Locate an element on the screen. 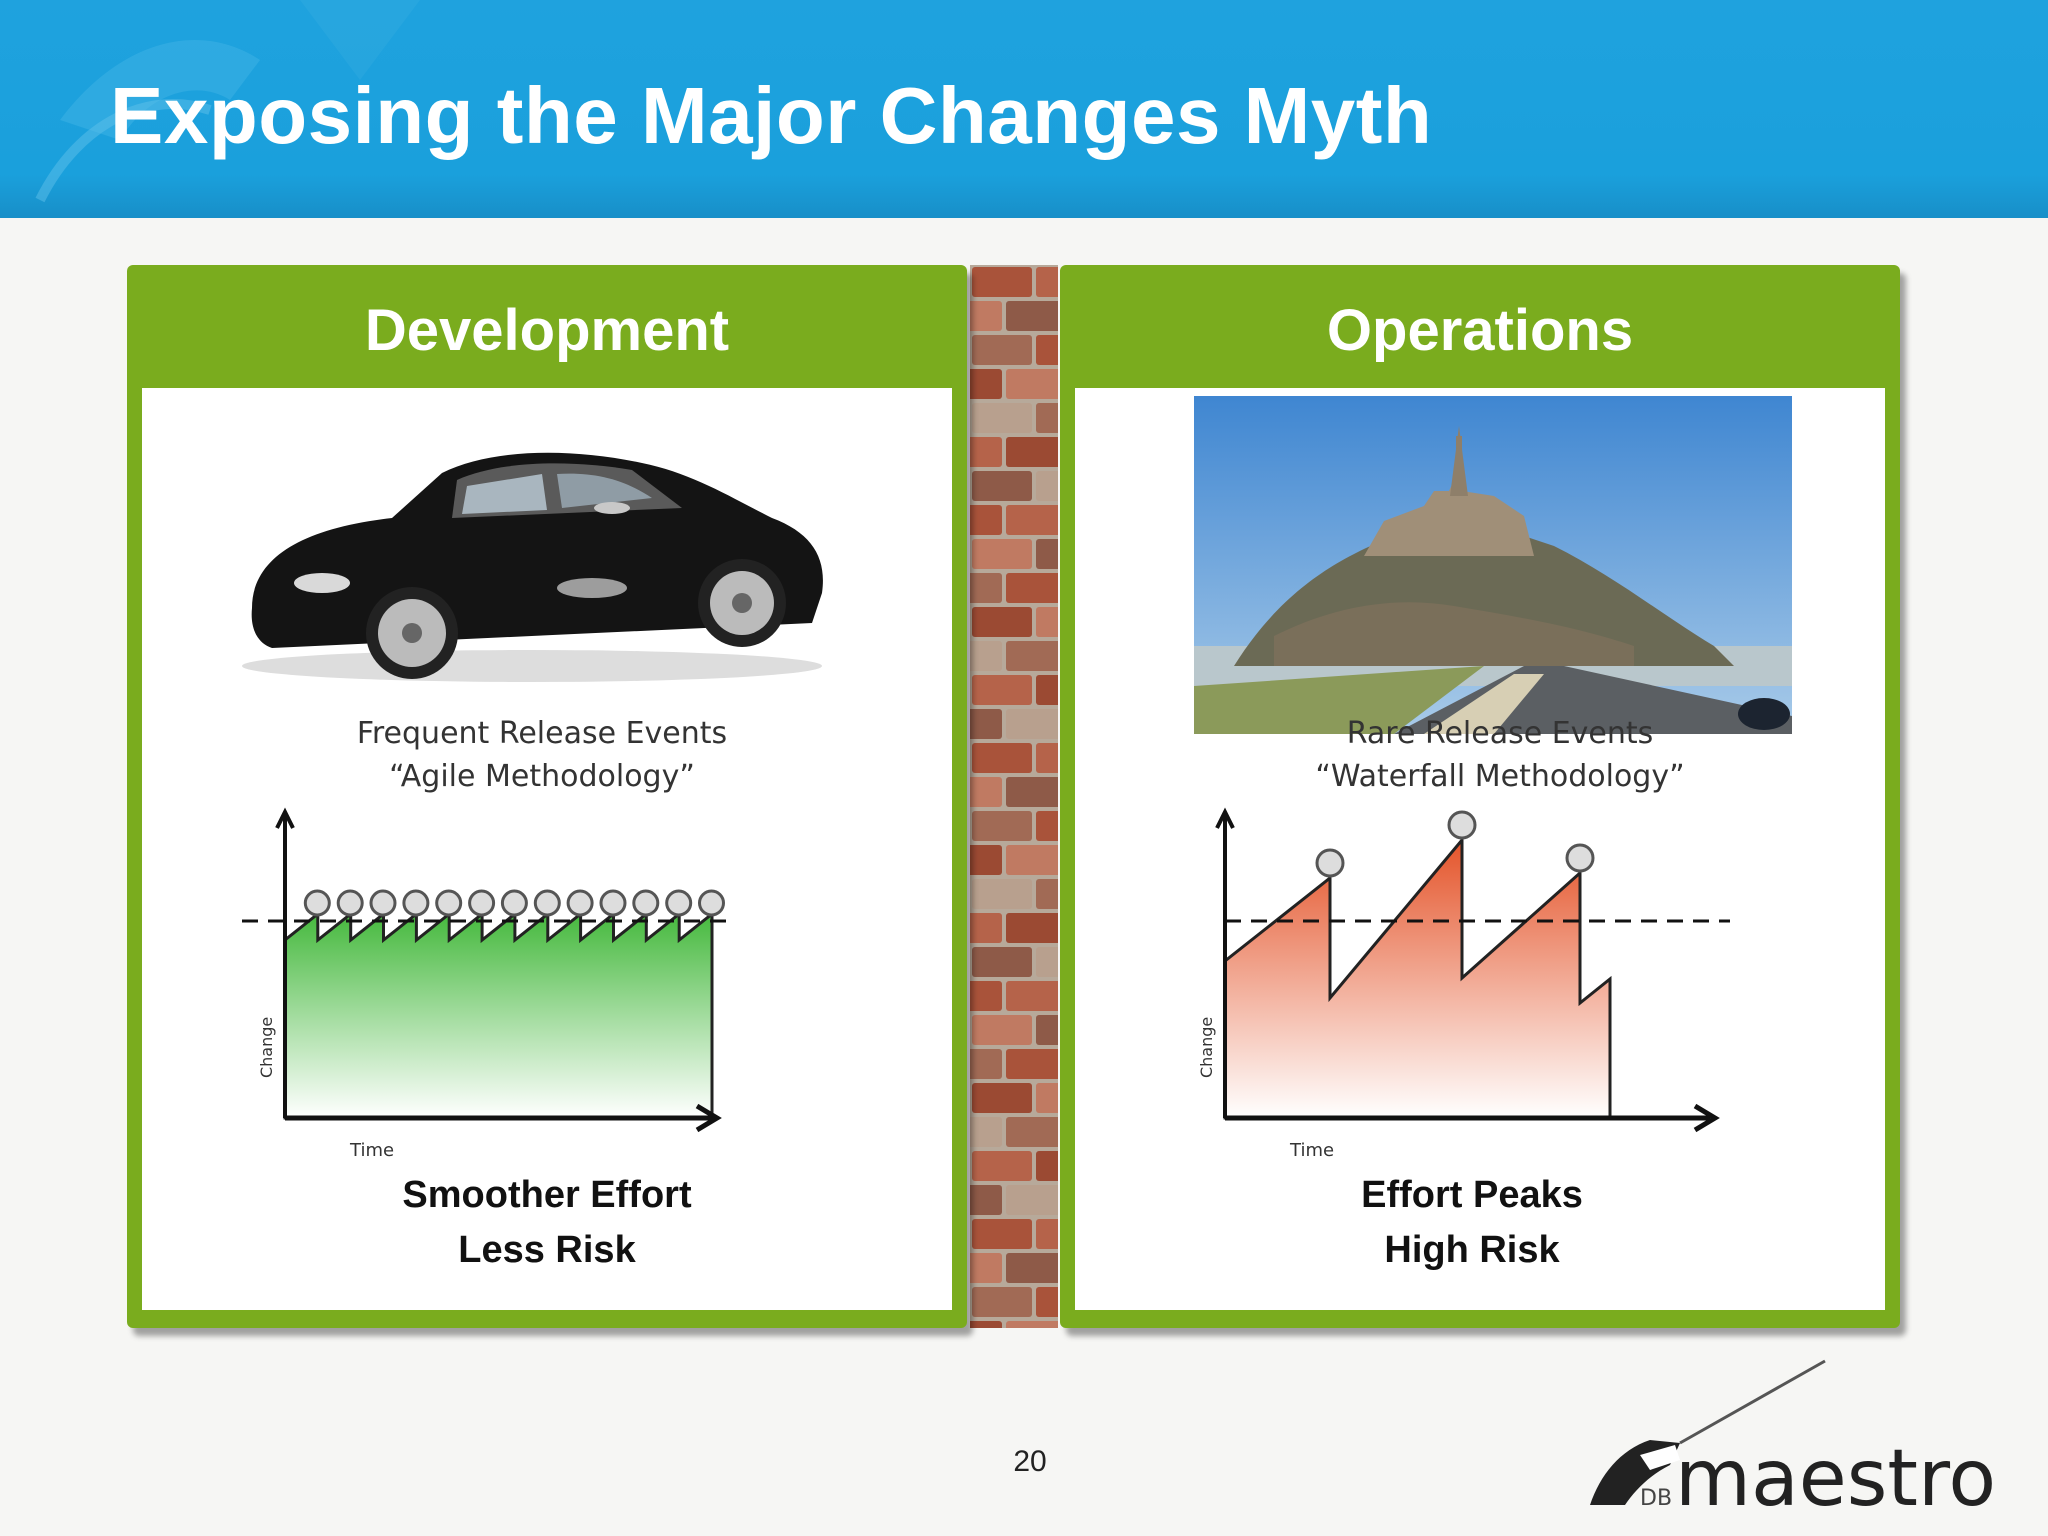 The height and width of the screenshot is (1536, 2048). logo-prefix: DB is located at coordinates (1656, 1498).